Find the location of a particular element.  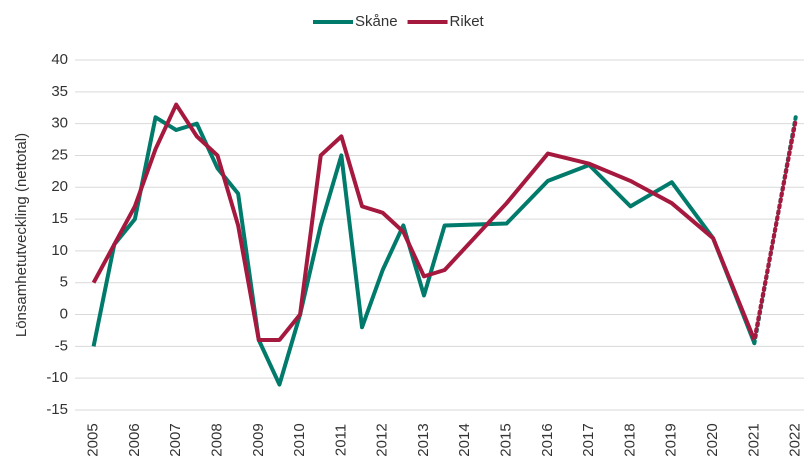

x-tick-label: 2008 is located at coordinates (216, 439).